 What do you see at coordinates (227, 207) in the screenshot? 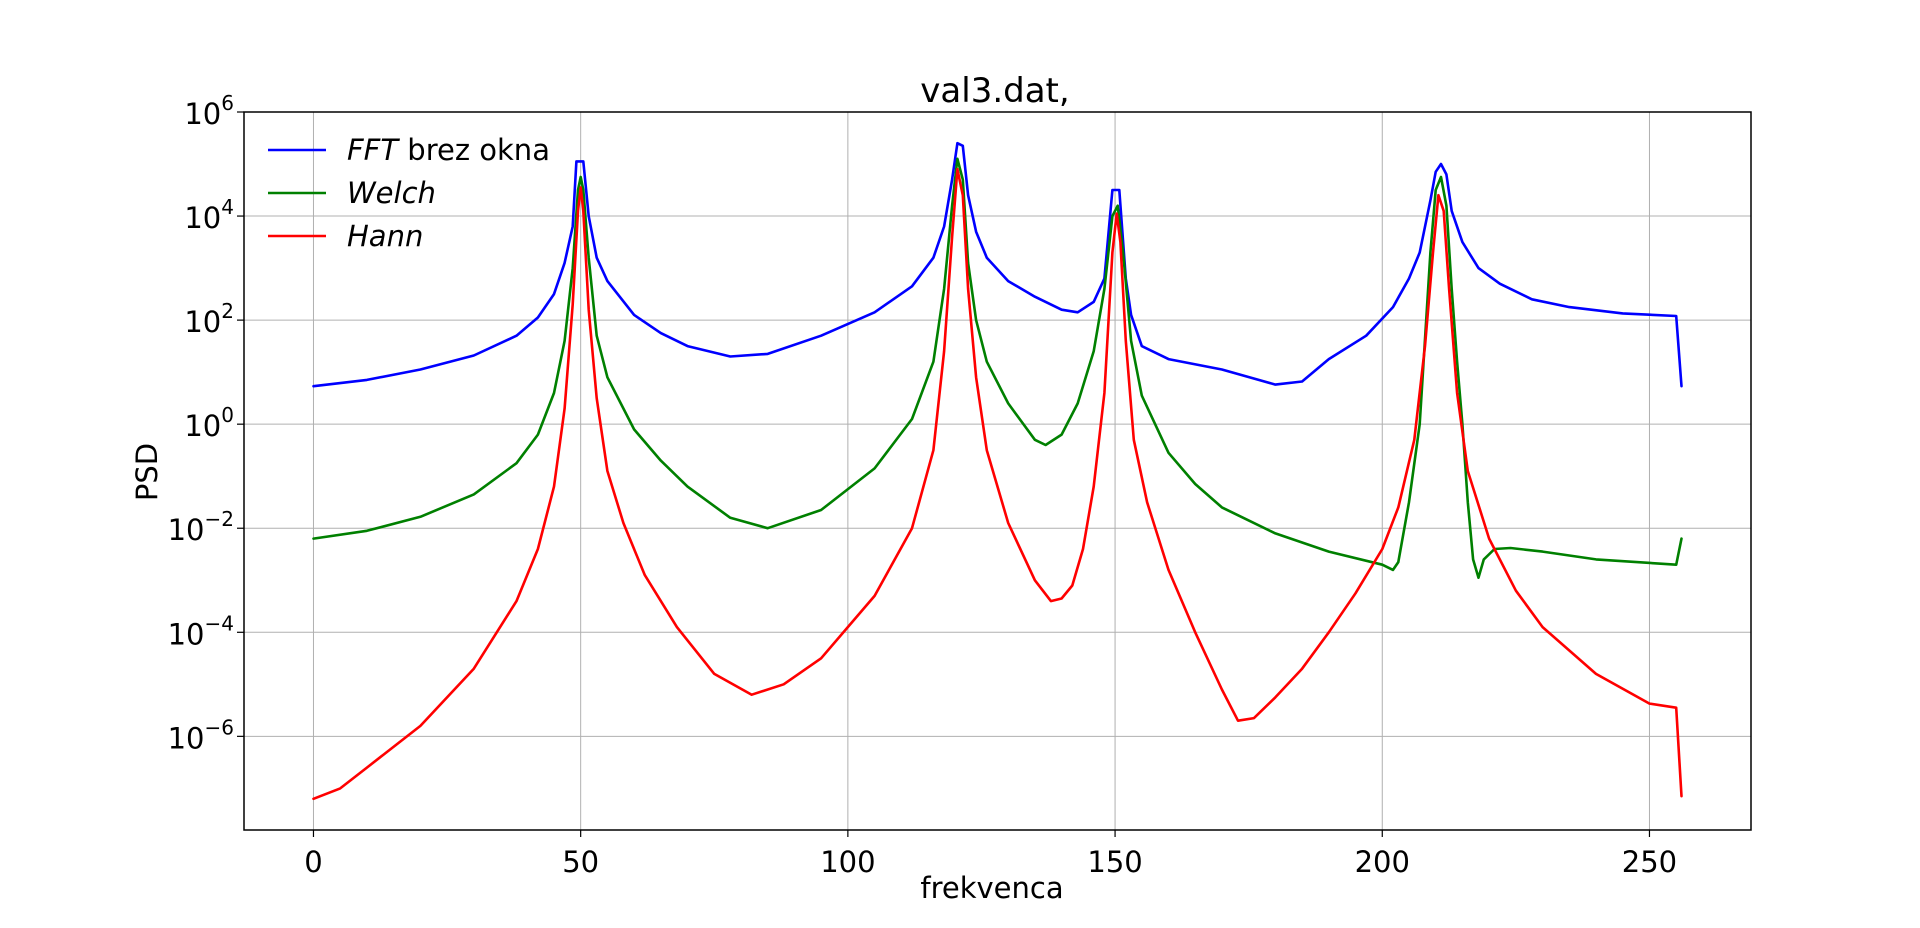
I see `y-tick-exponent: 4` at bounding box center [227, 207].